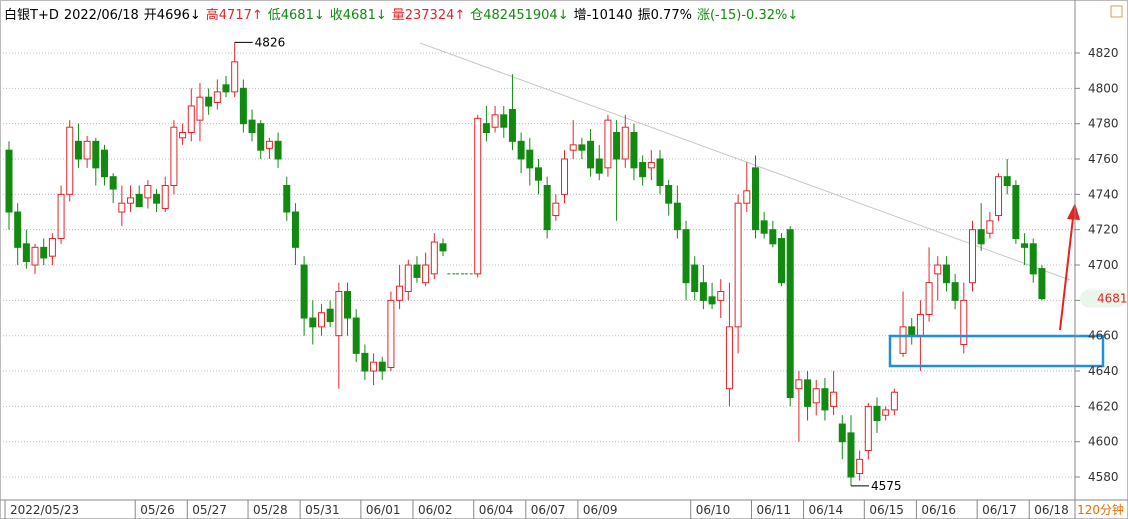 The width and height of the screenshot is (1128, 519). I want to click on y-tick-label: 4760, so click(1103, 159).